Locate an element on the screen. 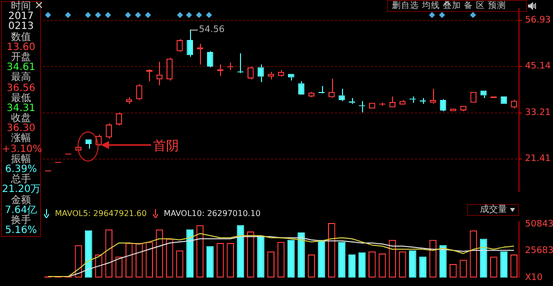 Image resolution: width=553 pixels, height=286 pixels. text: 最高 is located at coordinates (21, 78).